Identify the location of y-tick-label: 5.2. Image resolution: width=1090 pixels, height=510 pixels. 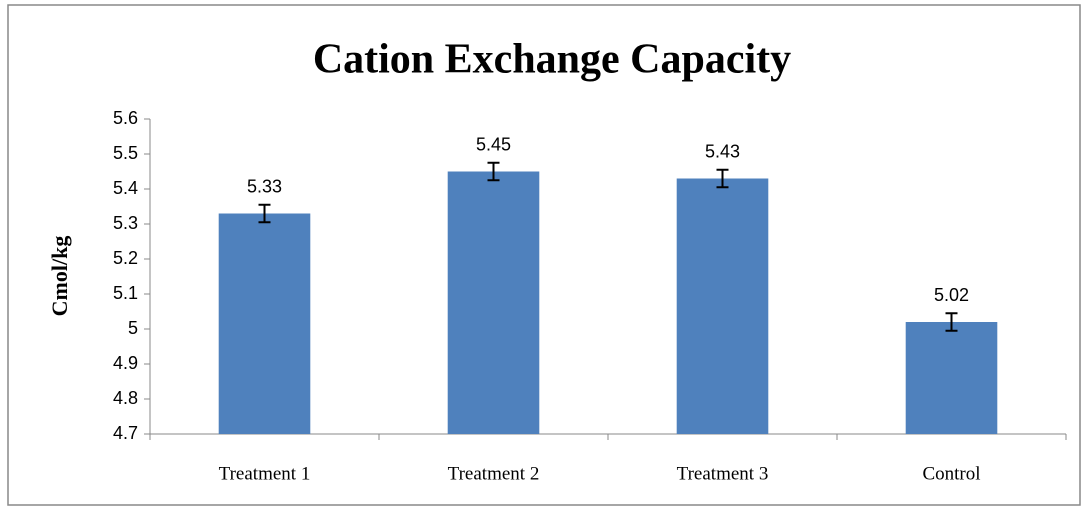
(125, 258).